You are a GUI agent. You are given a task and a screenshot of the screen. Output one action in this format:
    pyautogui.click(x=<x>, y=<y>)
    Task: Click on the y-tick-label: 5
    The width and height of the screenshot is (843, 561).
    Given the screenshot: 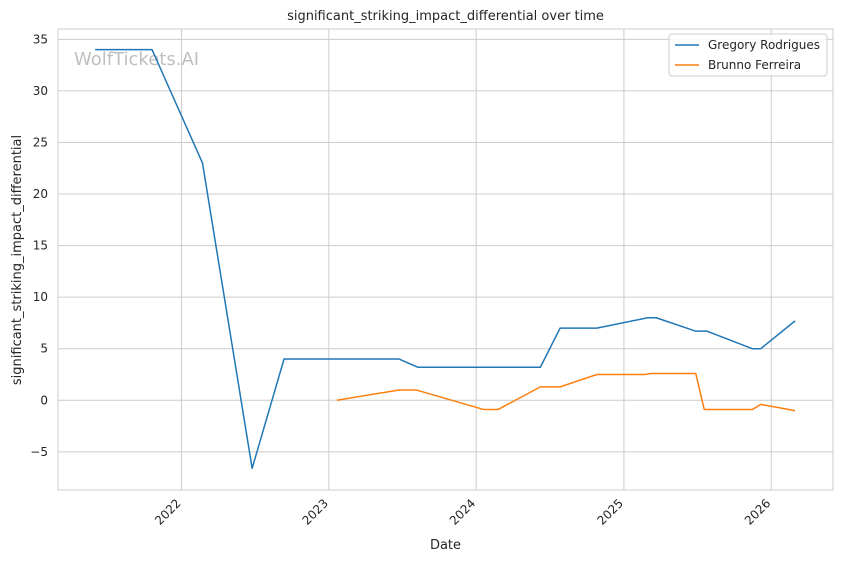 What is the action you would take?
    pyautogui.click(x=44, y=349)
    